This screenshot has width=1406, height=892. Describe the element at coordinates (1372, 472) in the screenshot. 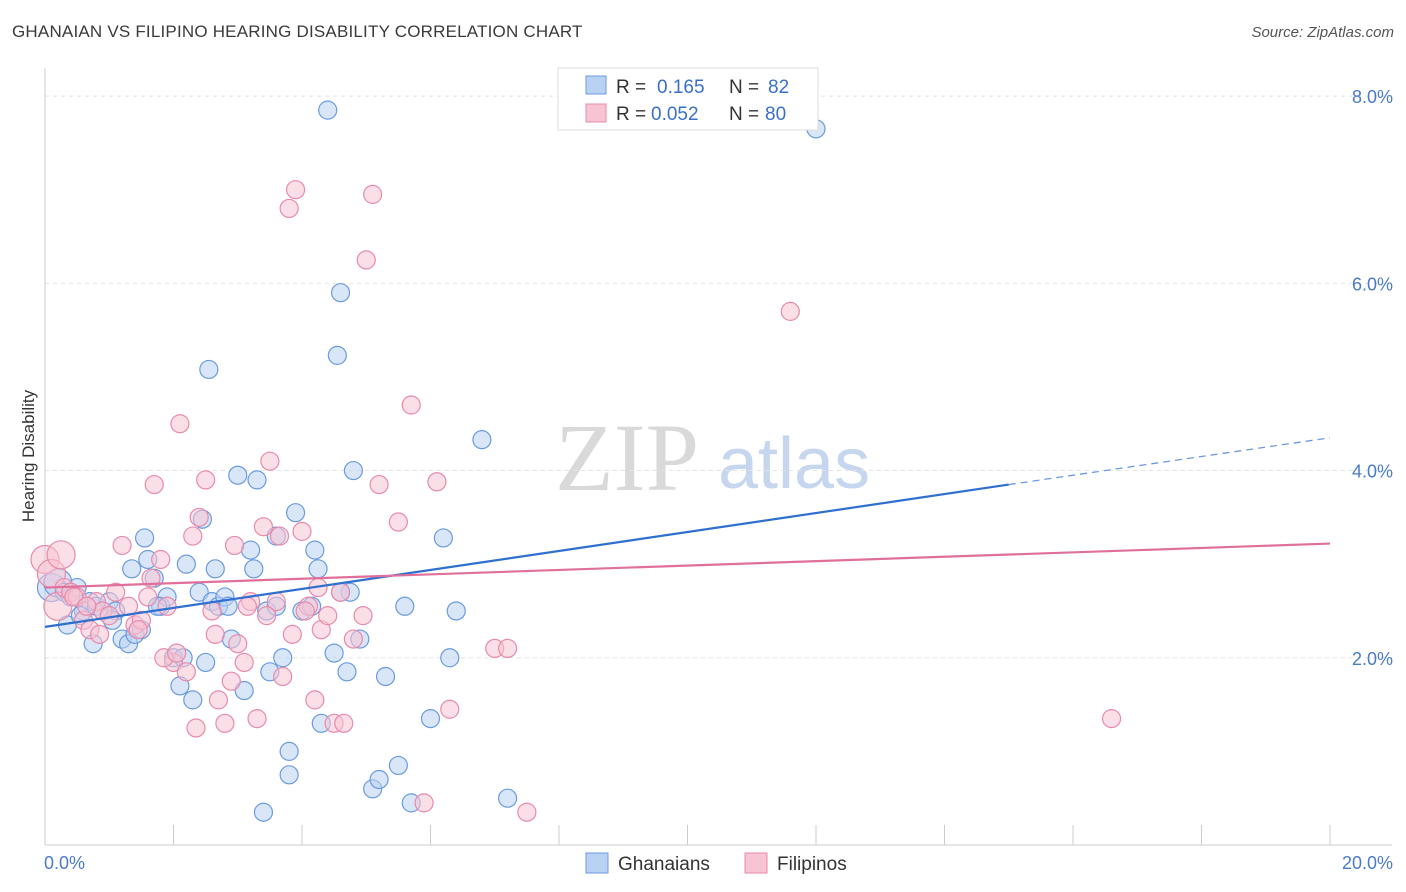

I see `y-tick-label-1: 4.0%` at that location.